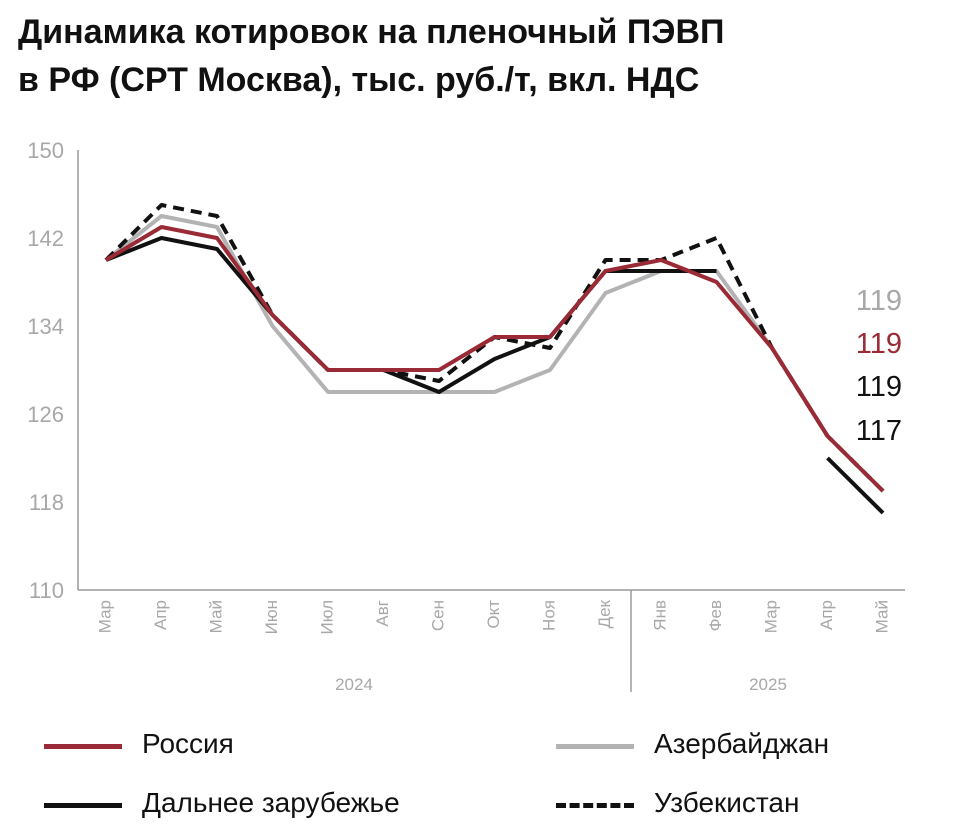 The width and height of the screenshot is (960, 832). I want to click on series-line-Дальнее зарубежье, so click(855, 485).